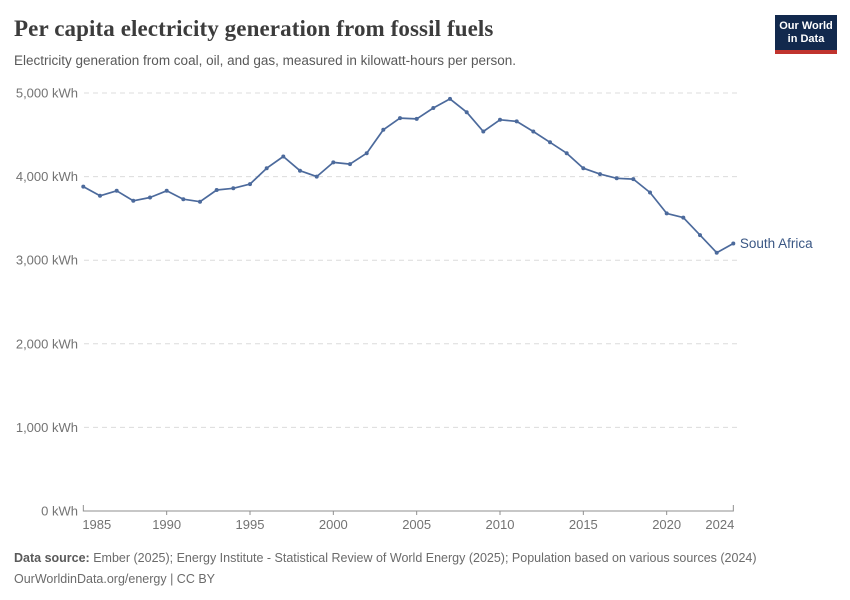  What do you see at coordinates (433, 108) in the screenshot?
I see `data-point-2006` at bounding box center [433, 108].